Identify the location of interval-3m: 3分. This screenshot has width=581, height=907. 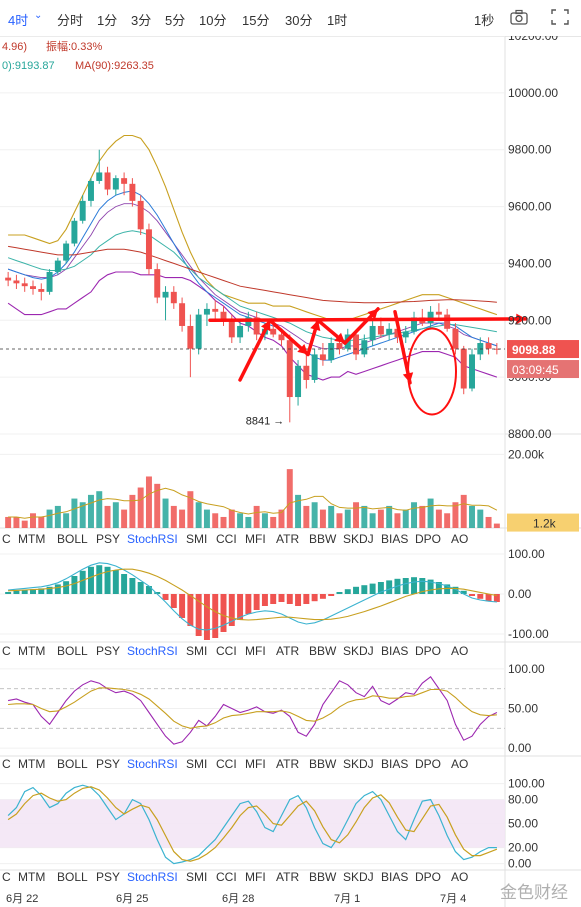
(141, 20).